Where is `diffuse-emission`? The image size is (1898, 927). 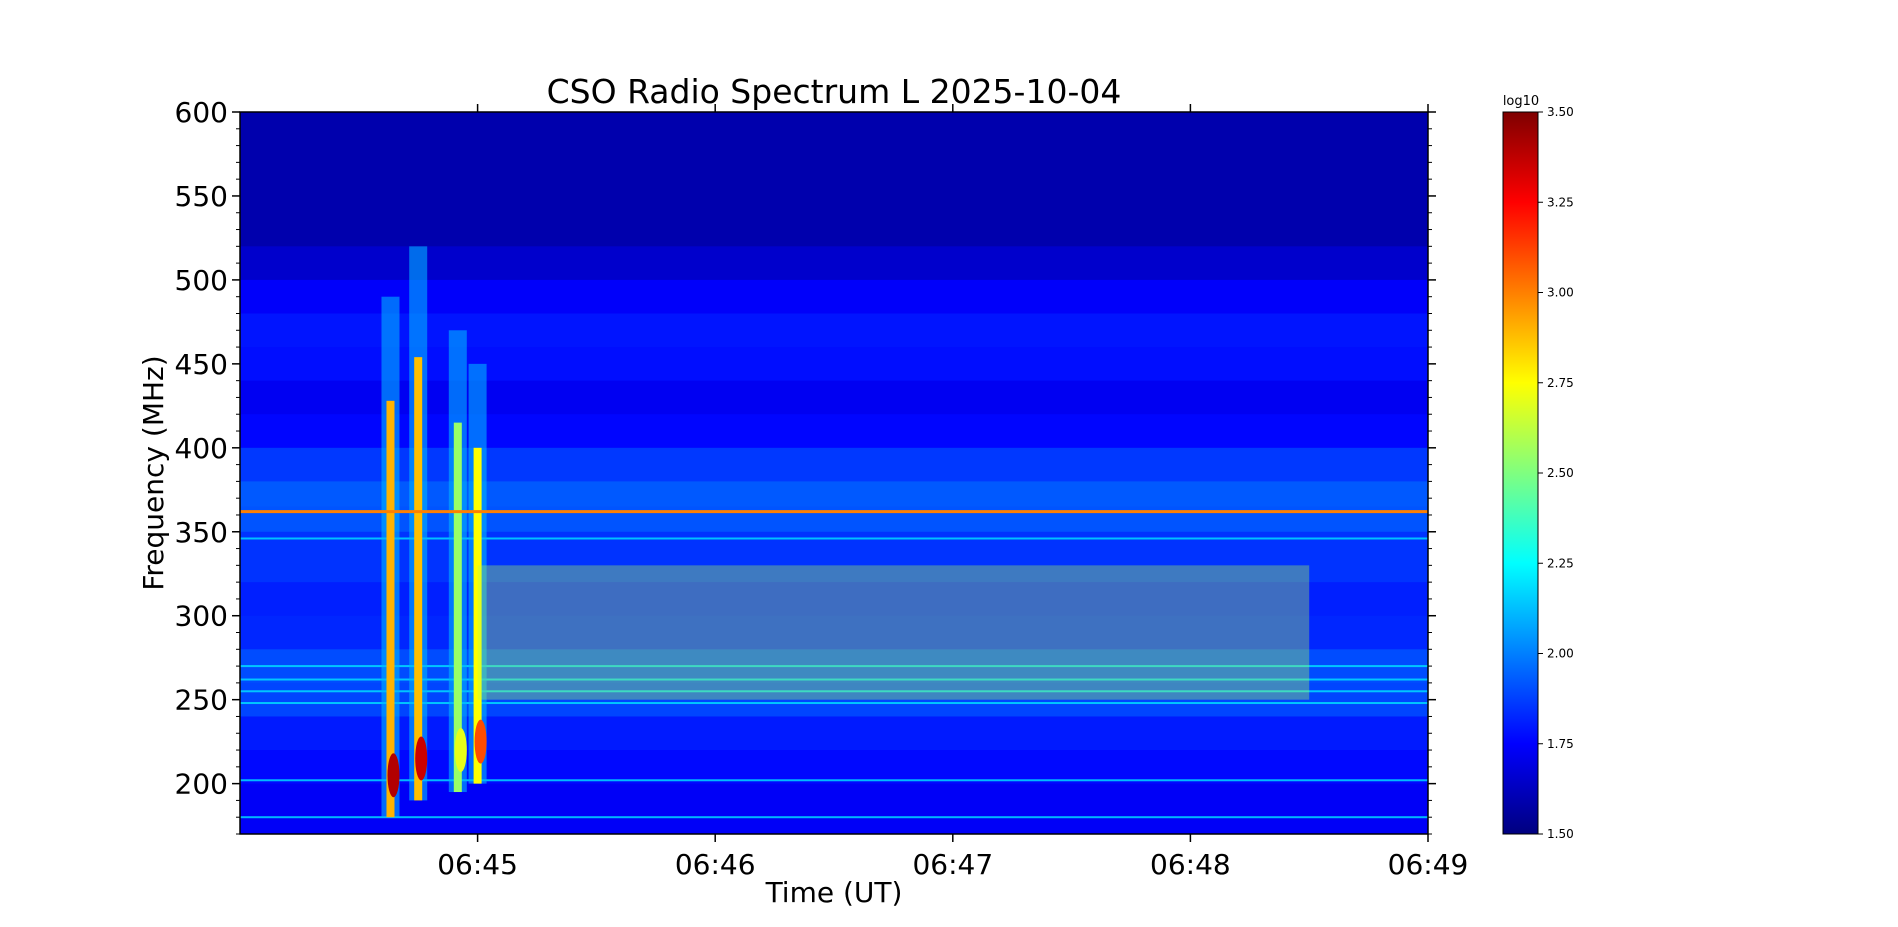 diffuse-emission is located at coordinates (893, 632).